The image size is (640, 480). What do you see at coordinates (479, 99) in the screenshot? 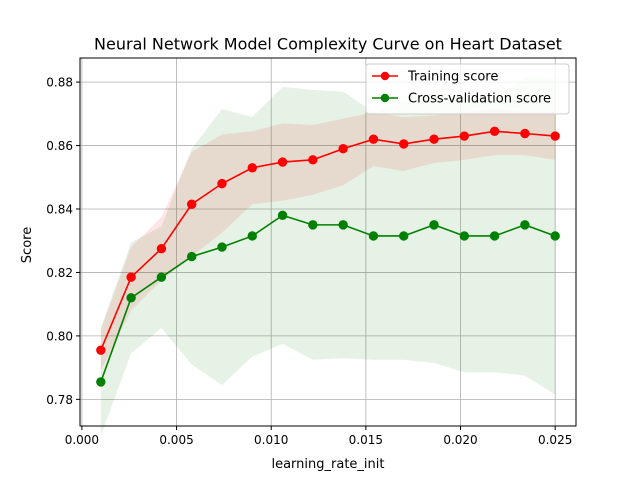
I see `legend-label-1: Cross-validation score` at bounding box center [479, 99].